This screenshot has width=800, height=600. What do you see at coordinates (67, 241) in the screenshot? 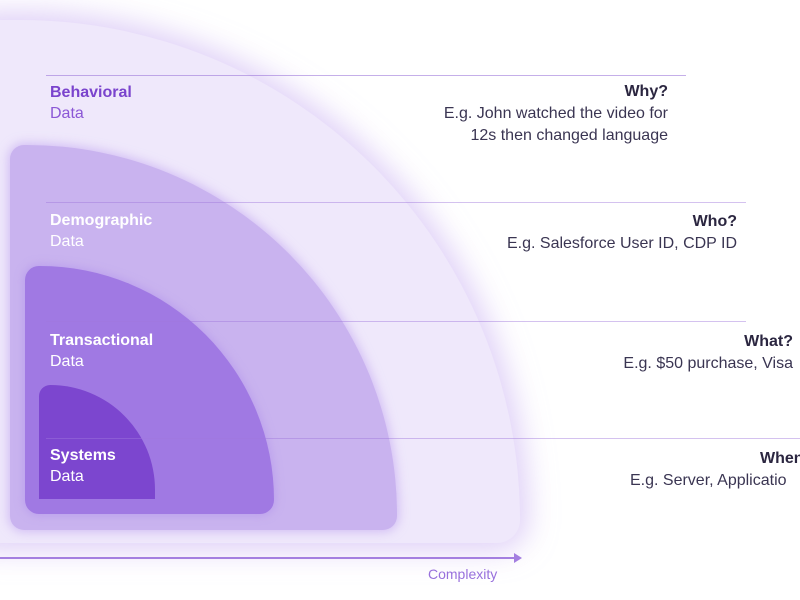
I see `demographic-label-sub: Data` at bounding box center [67, 241].